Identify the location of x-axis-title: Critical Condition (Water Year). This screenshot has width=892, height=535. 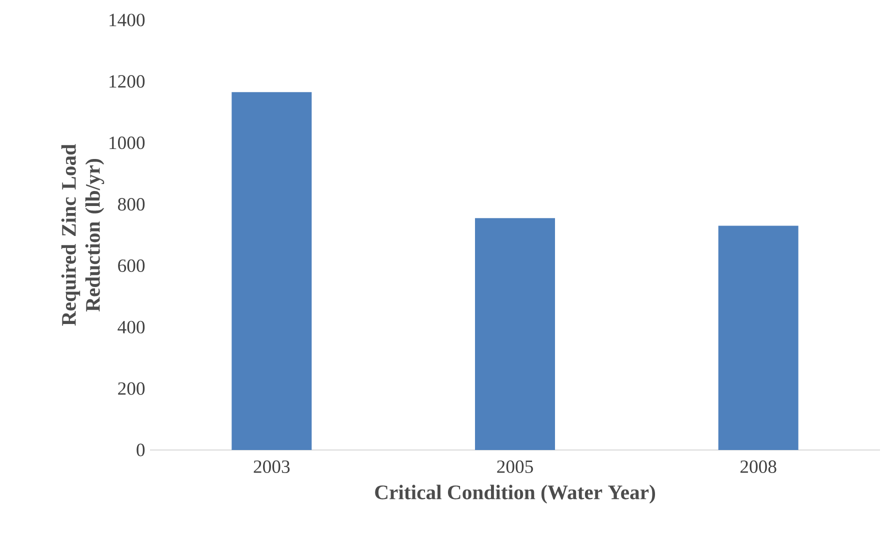
(515, 494).